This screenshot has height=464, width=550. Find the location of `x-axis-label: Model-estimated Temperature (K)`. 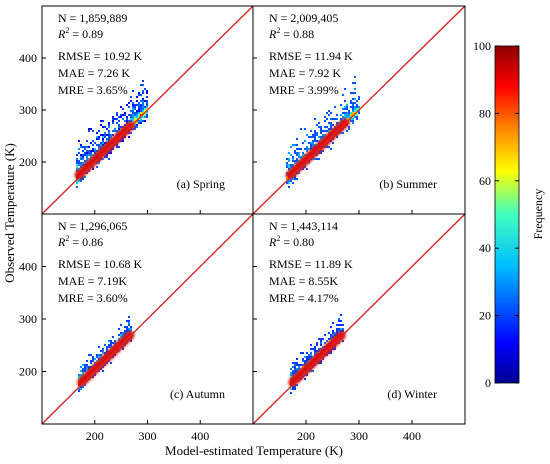

x-axis-label: Model-estimated Temperature (K) is located at coordinates (254, 450).